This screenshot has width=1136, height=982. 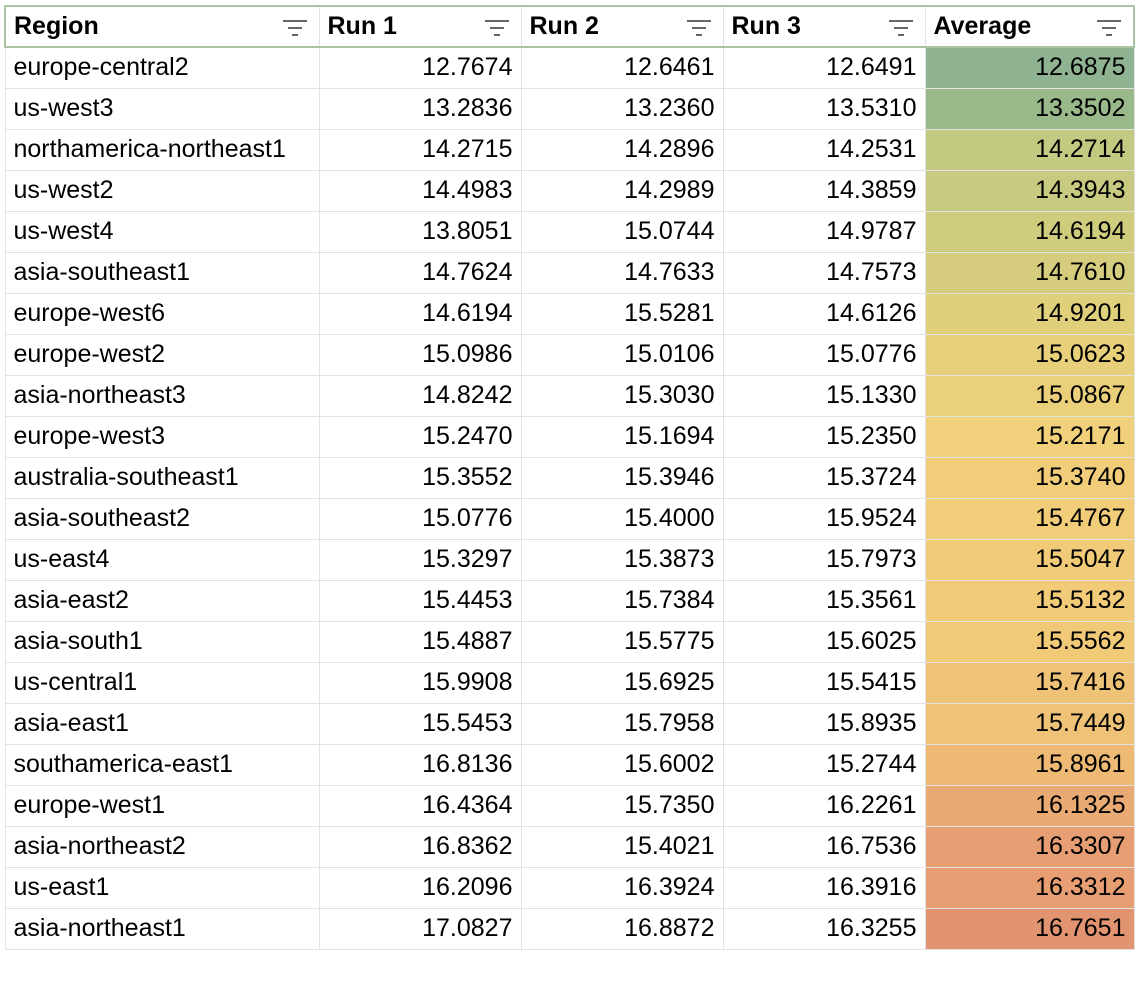 I want to click on run-2-cell: 13.2360, so click(x=622, y=108).